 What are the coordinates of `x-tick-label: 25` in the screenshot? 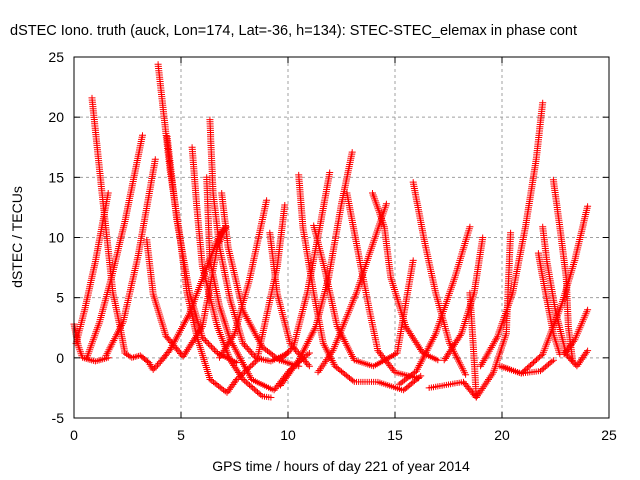 It's located at (609, 435).